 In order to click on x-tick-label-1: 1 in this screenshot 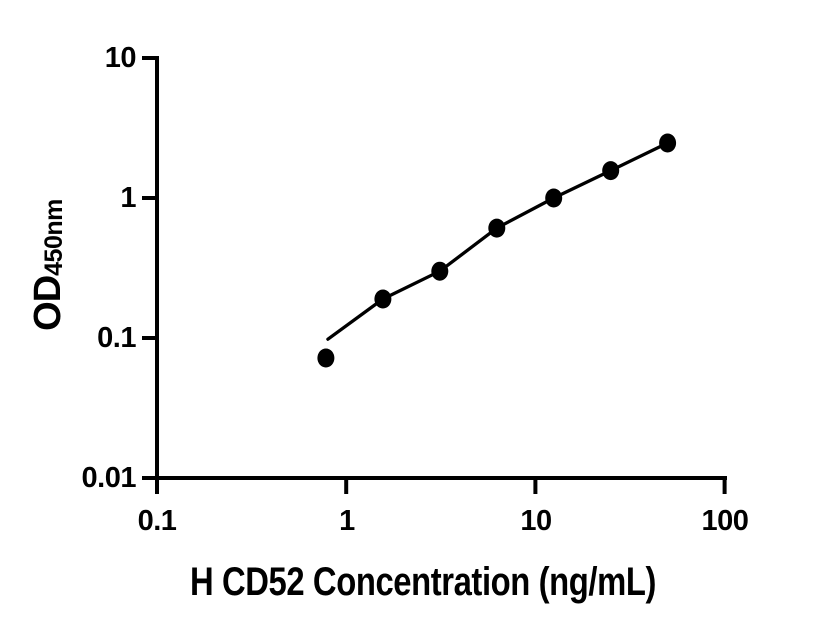, I will do `click(347, 521)`.